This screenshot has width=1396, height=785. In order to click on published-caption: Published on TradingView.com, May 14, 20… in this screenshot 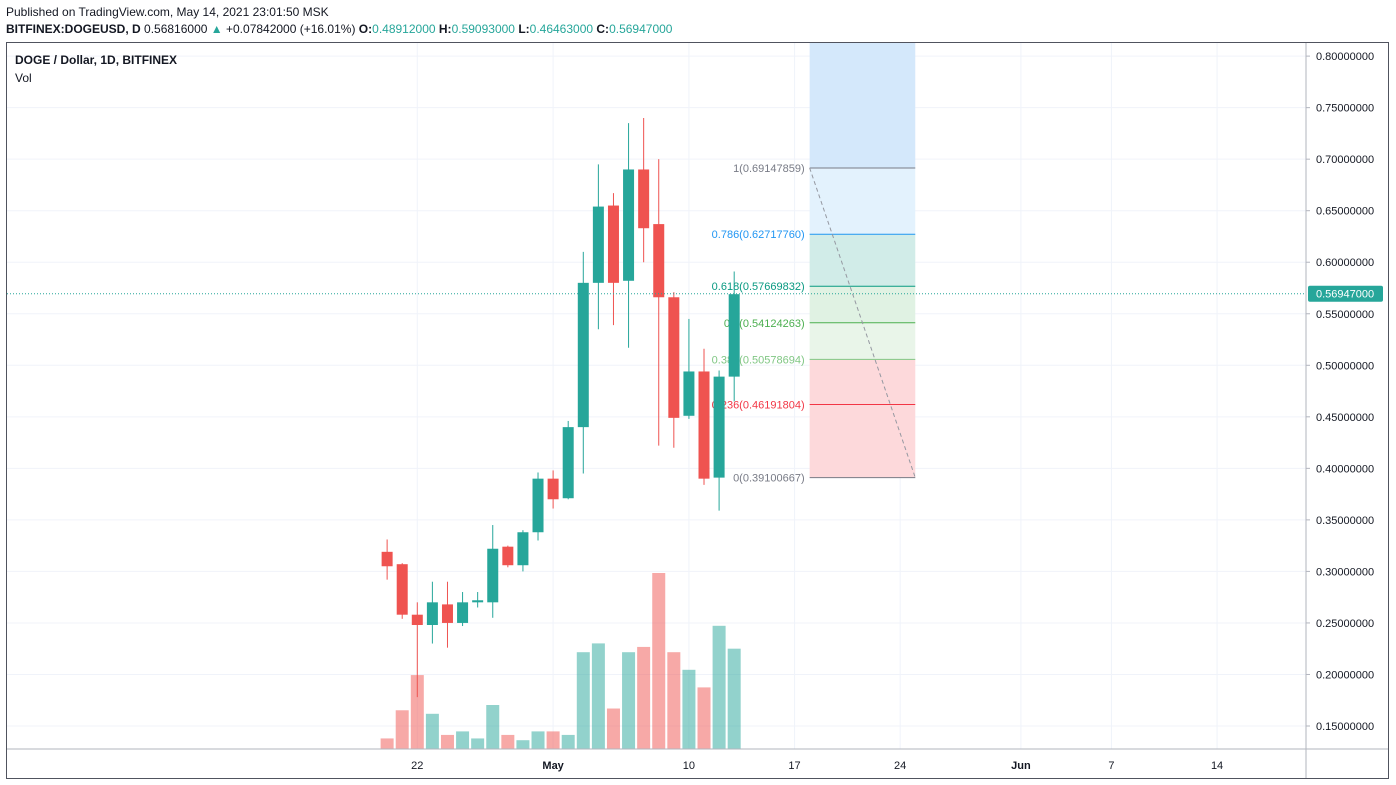, I will do `click(167, 12)`.